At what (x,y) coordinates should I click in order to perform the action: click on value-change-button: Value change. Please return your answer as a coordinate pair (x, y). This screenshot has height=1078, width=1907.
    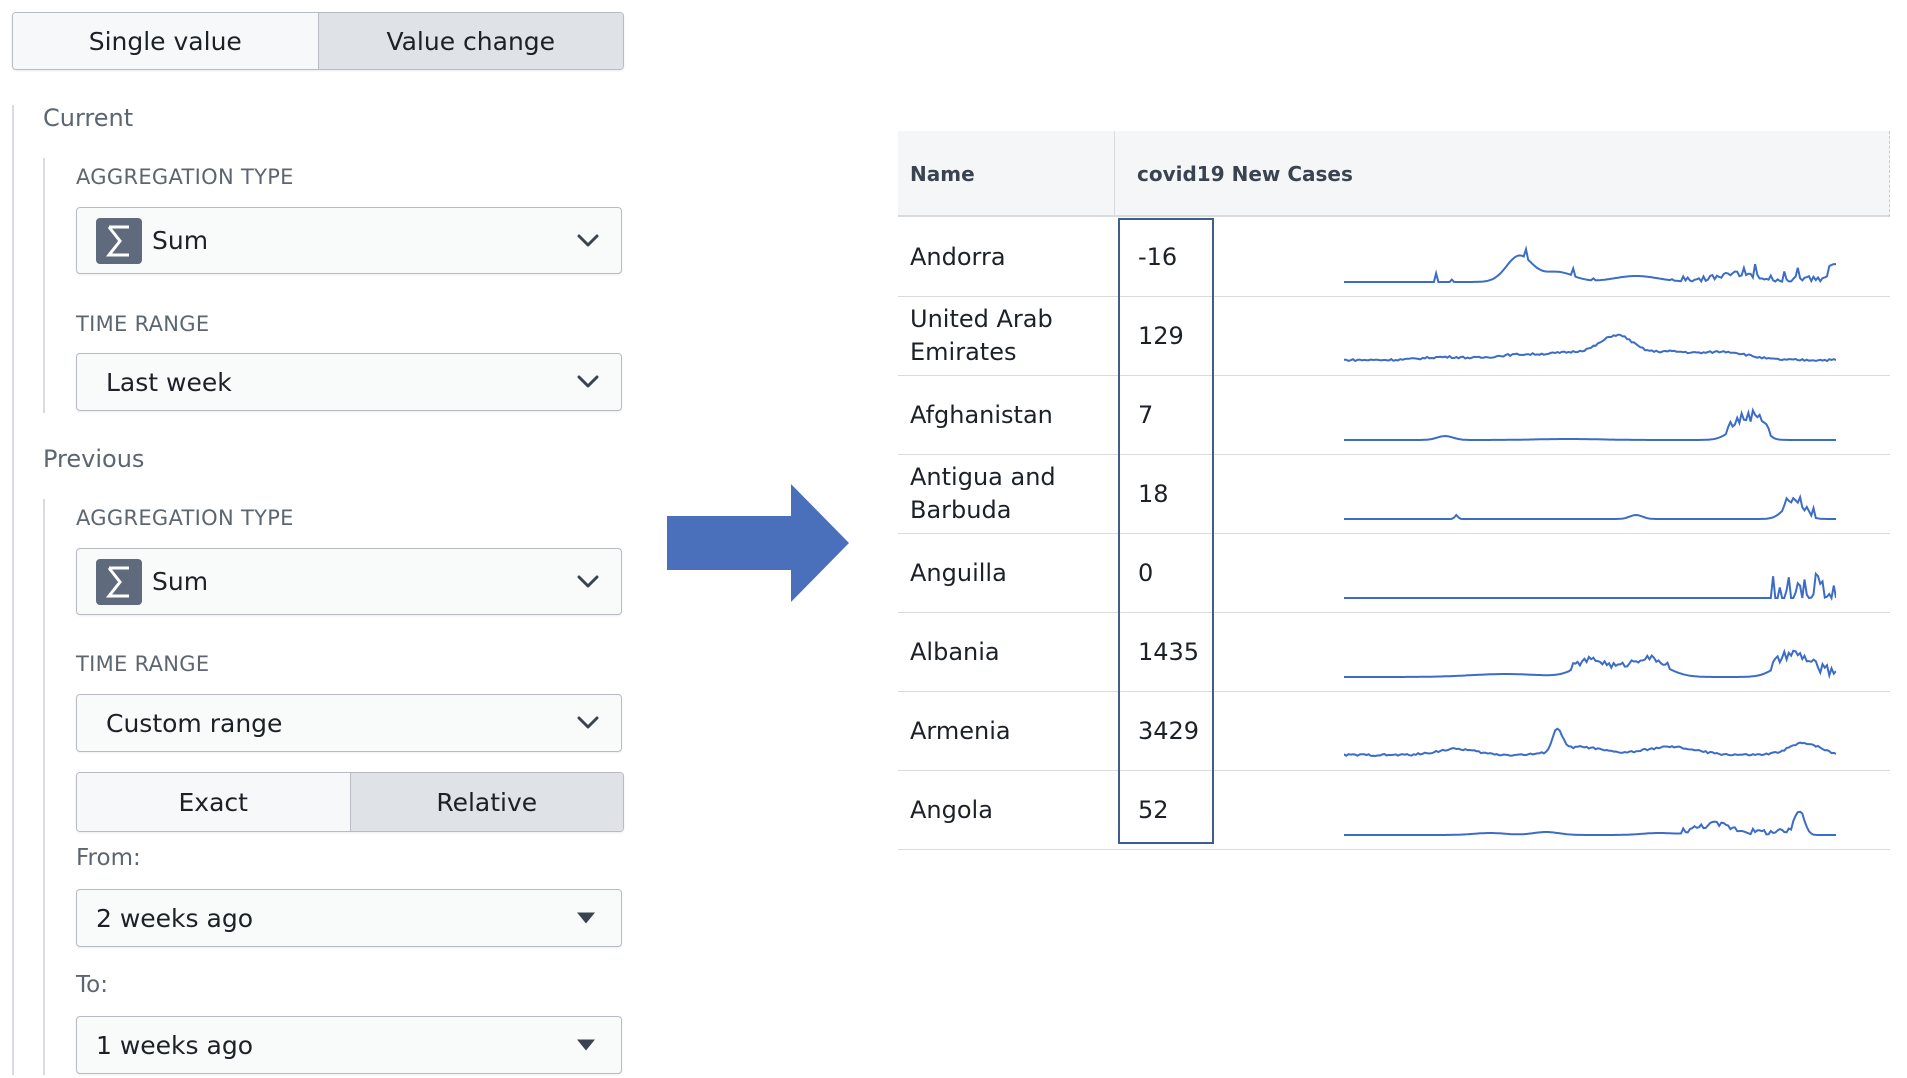
    Looking at the image, I should click on (470, 41).